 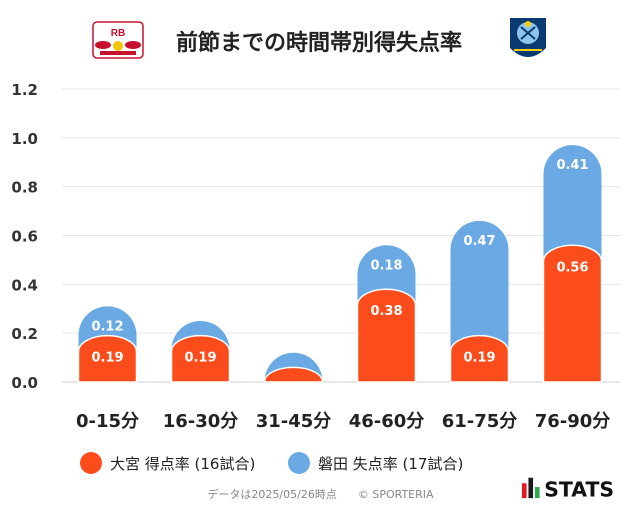 What do you see at coordinates (118, 40) in the screenshot?
I see `home-team-logo: RB` at bounding box center [118, 40].